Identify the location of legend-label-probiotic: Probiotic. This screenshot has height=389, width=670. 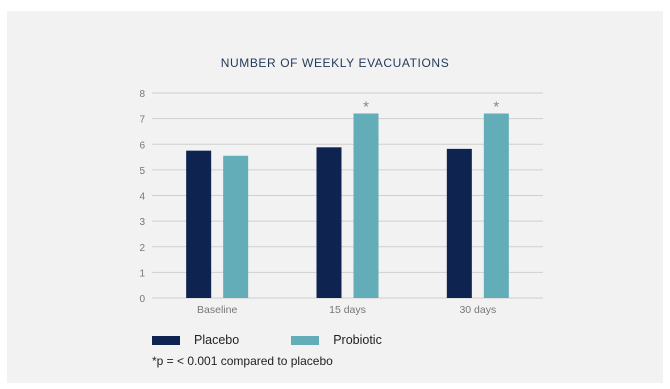
(357, 340).